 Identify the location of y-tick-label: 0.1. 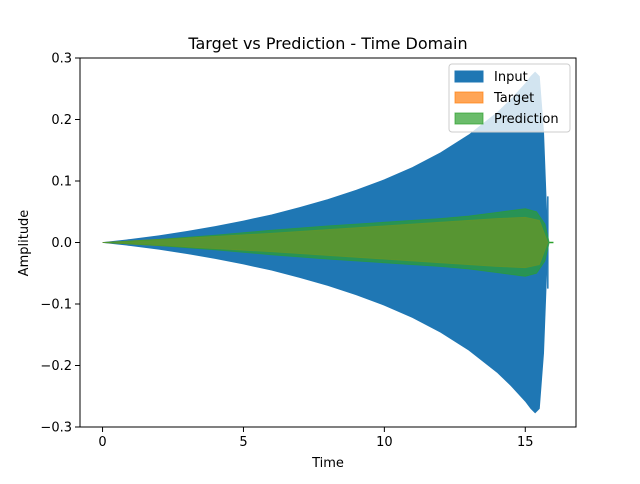
(61, 182).